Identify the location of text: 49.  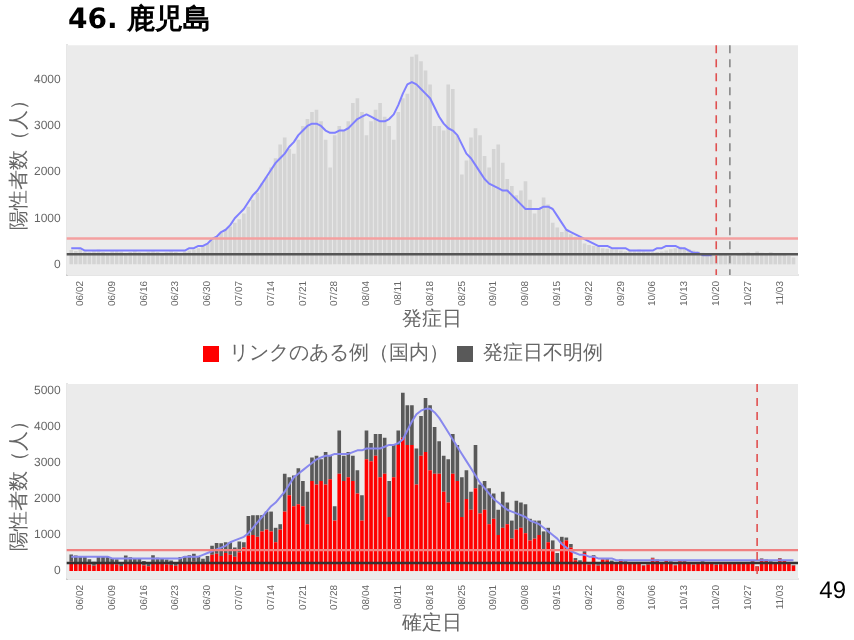
(832, 590).